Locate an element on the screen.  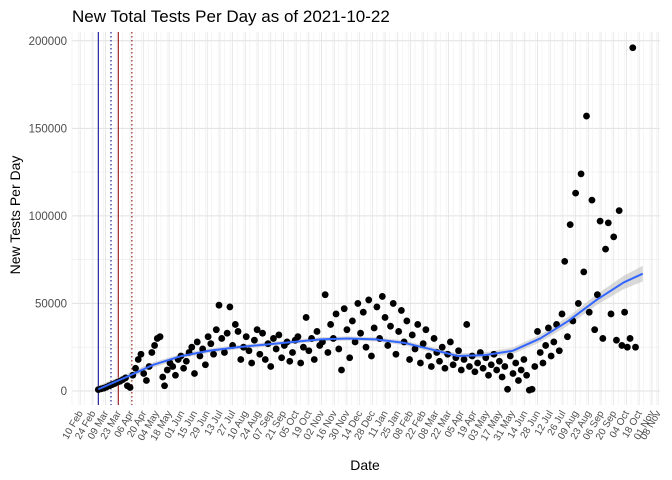
reference-lines is located at coordinates (115, 218).